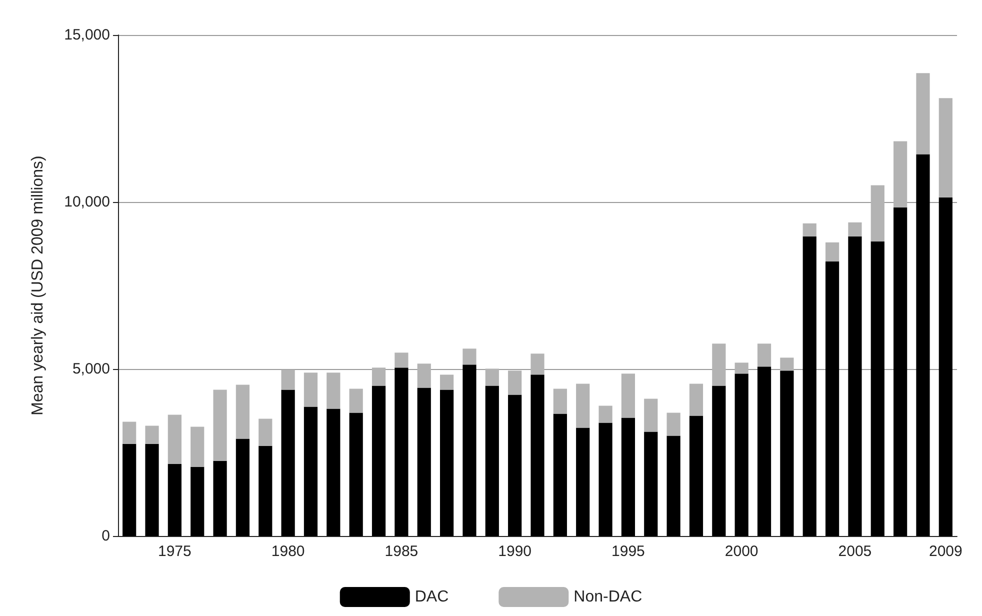 This screenshot has width=982, height=616. I want to click on y-tick-label: 10,000, so click(87, 202).